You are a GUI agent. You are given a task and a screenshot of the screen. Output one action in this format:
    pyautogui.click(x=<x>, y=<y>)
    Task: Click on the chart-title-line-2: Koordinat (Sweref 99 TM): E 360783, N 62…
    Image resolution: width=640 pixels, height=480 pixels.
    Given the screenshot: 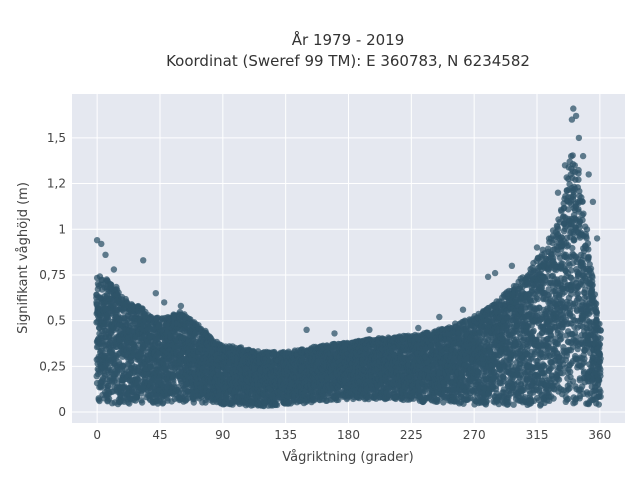 What is the action you would take?
    pyautogui.click(x=348, y=61)
    